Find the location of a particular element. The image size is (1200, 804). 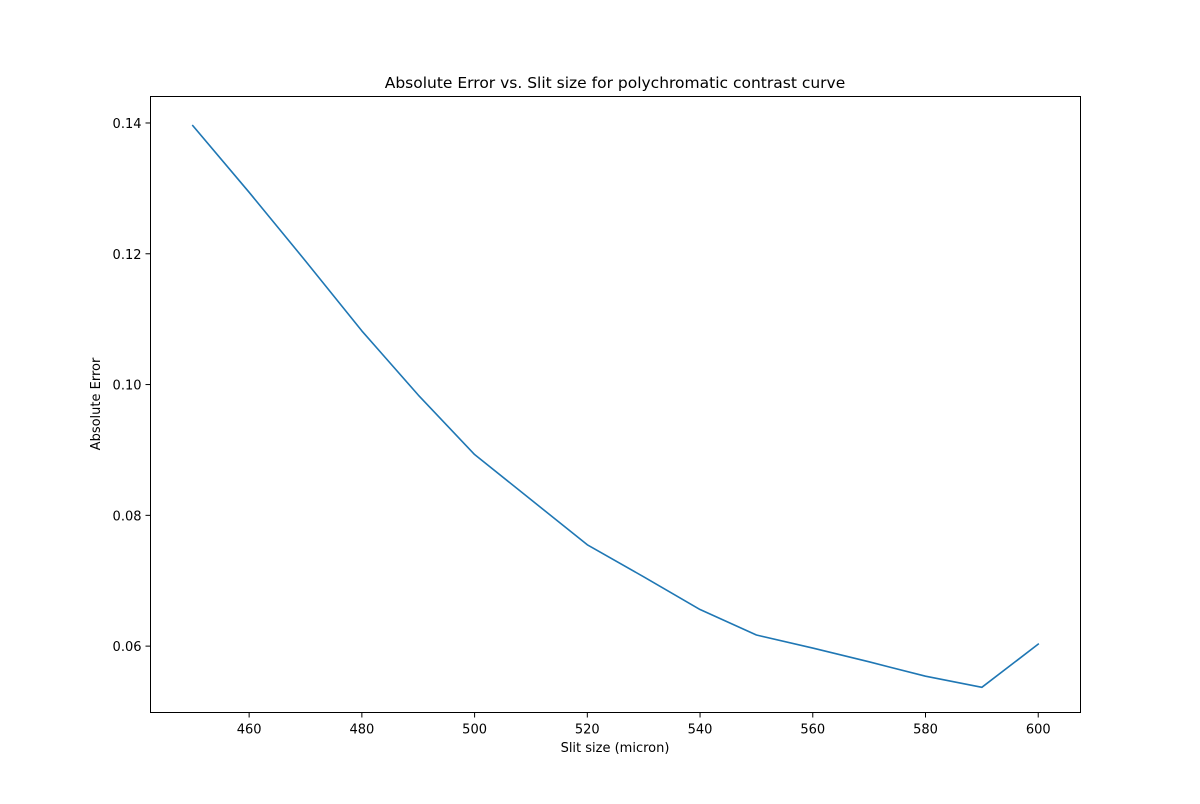

x-tick-label: 580 is located at coordinates (925, 730).